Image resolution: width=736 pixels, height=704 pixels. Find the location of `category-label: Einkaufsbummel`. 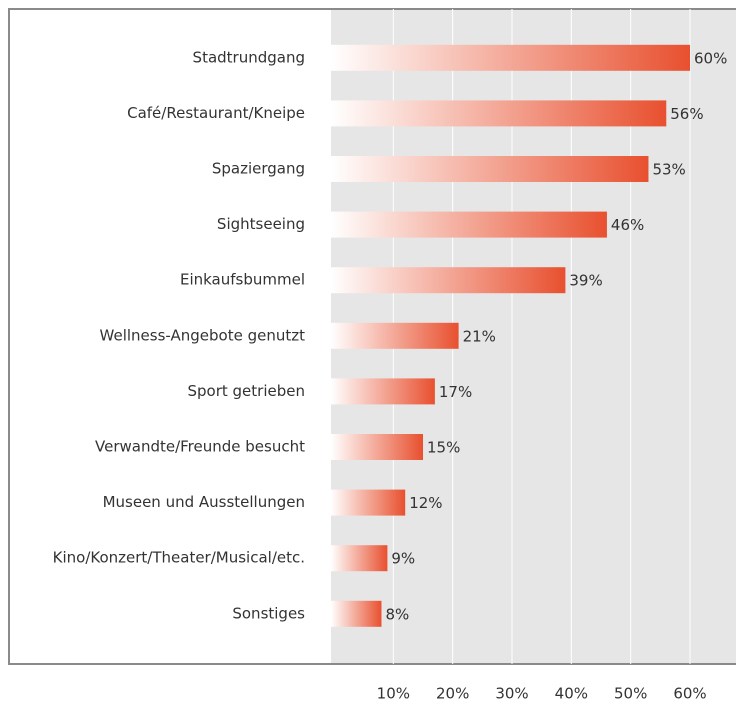

category-label: Einkaufsbummel is located at coordinates (242, 280).